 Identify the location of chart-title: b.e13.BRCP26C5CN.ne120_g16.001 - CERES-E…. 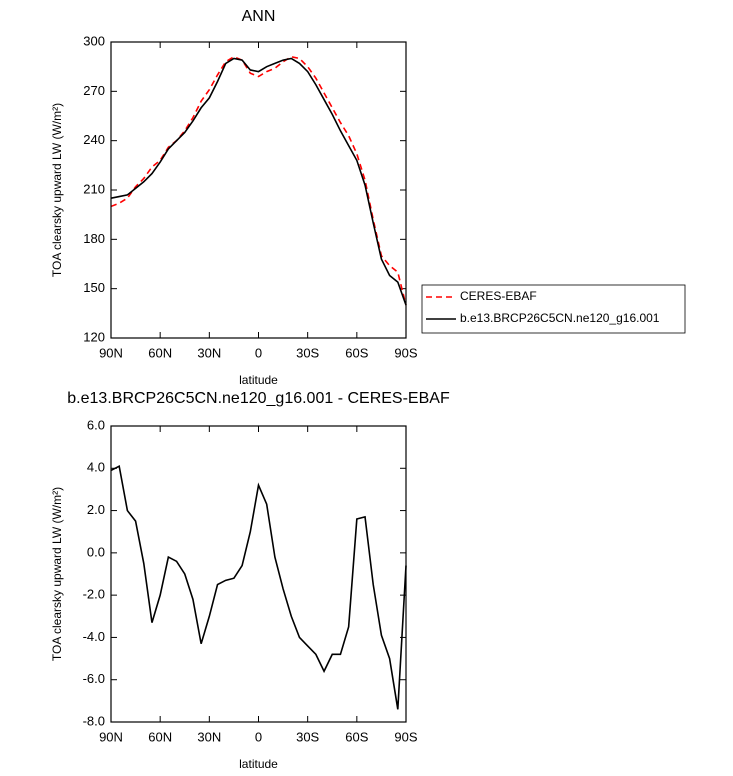
(258, 398).